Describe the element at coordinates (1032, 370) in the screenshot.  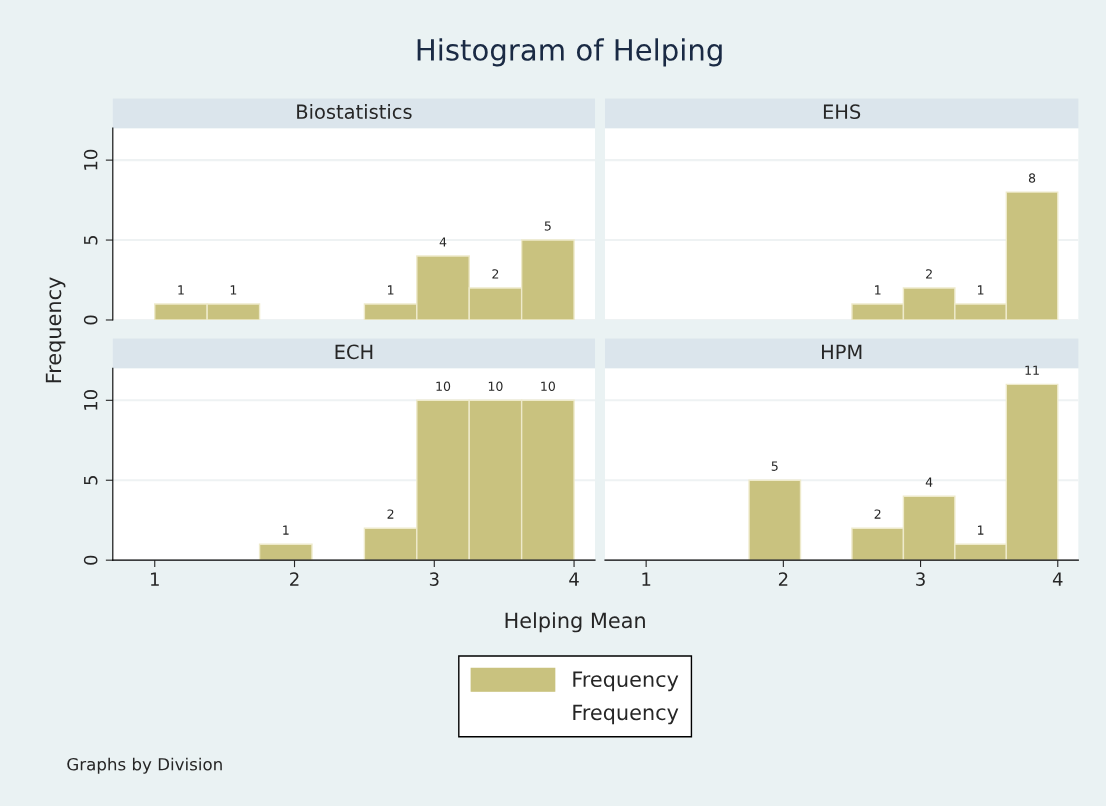
I see `data-label: 11` at that location.